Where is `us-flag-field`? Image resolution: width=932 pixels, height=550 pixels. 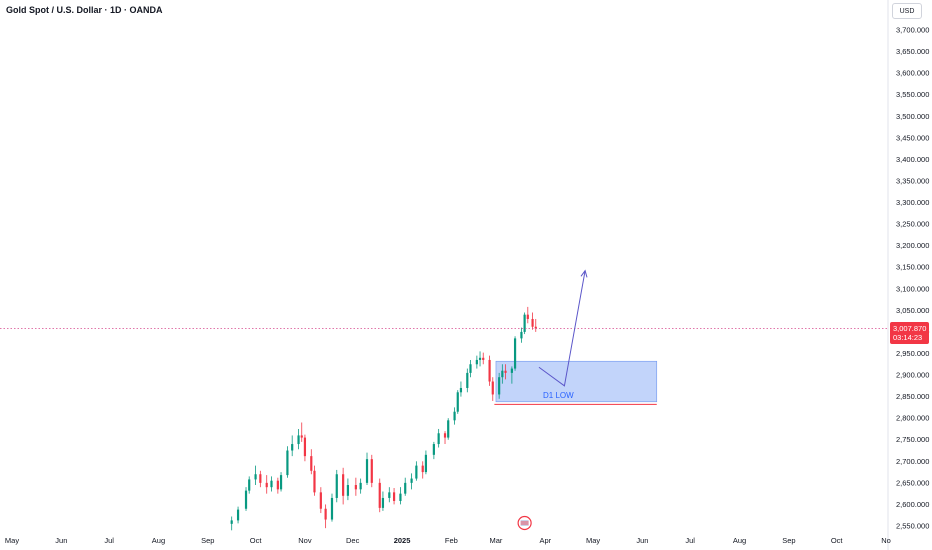 us-flag-field is located at coordinates (524, 523).